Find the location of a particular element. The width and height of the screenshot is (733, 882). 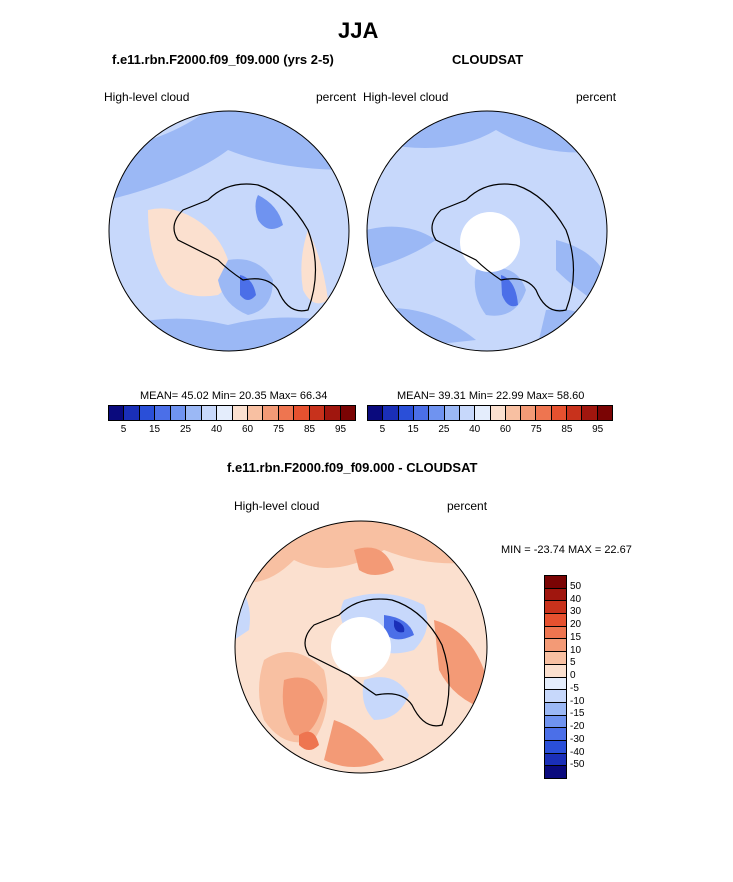

diff-subtitle: f.e11.rbn.F2000.f09_f09.000 - CLOUDSAT is located at coordinates (352, 467).